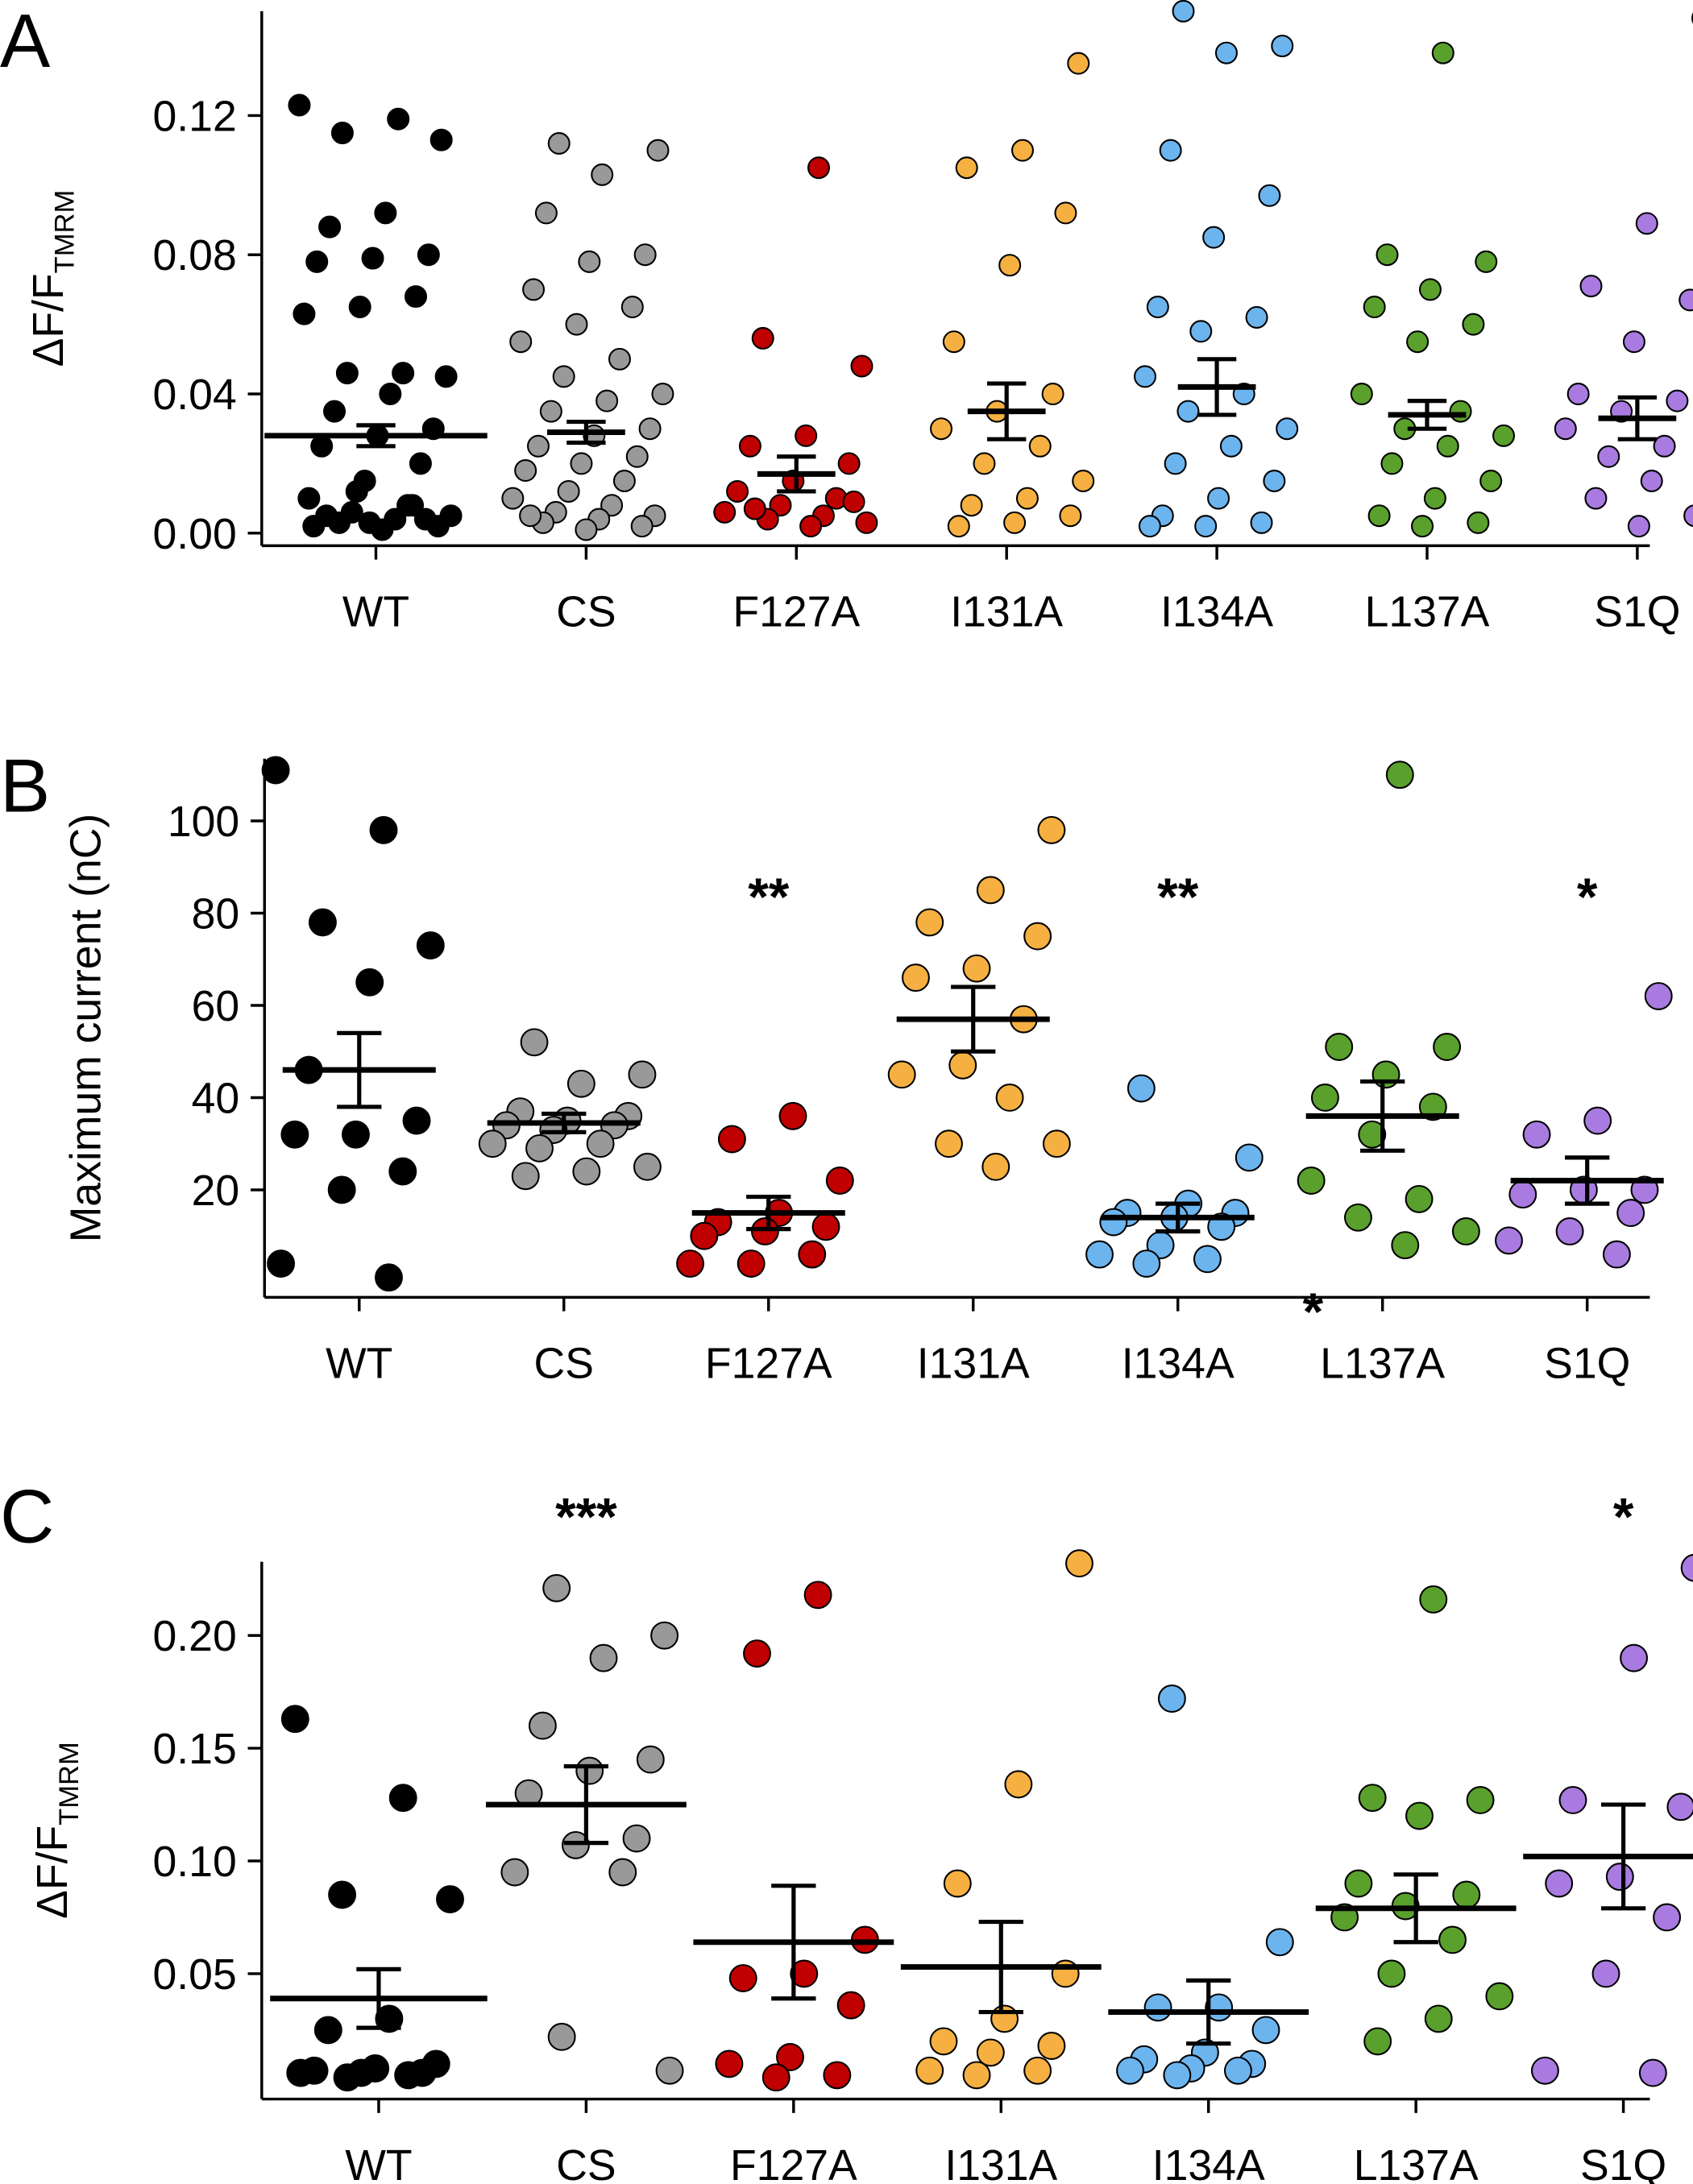 The width and height of the screenshot is (1693, 2184). Describe the element at coordinates (586, 2163) in the screenshot. I see `x-tick-label: CS` at that location.